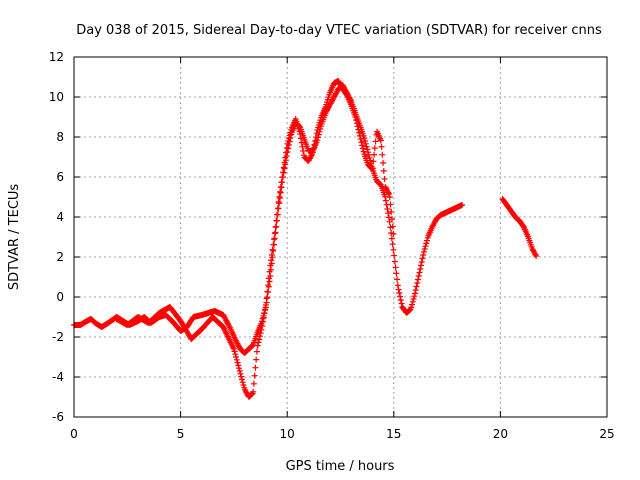 Image resolution: width=640 pixels, height=480 pixels. What do you see at coordinates (340, 466) in the screenshot?
I see `x-axis-title: GPS time / hours` at bounding box center [340, 466].